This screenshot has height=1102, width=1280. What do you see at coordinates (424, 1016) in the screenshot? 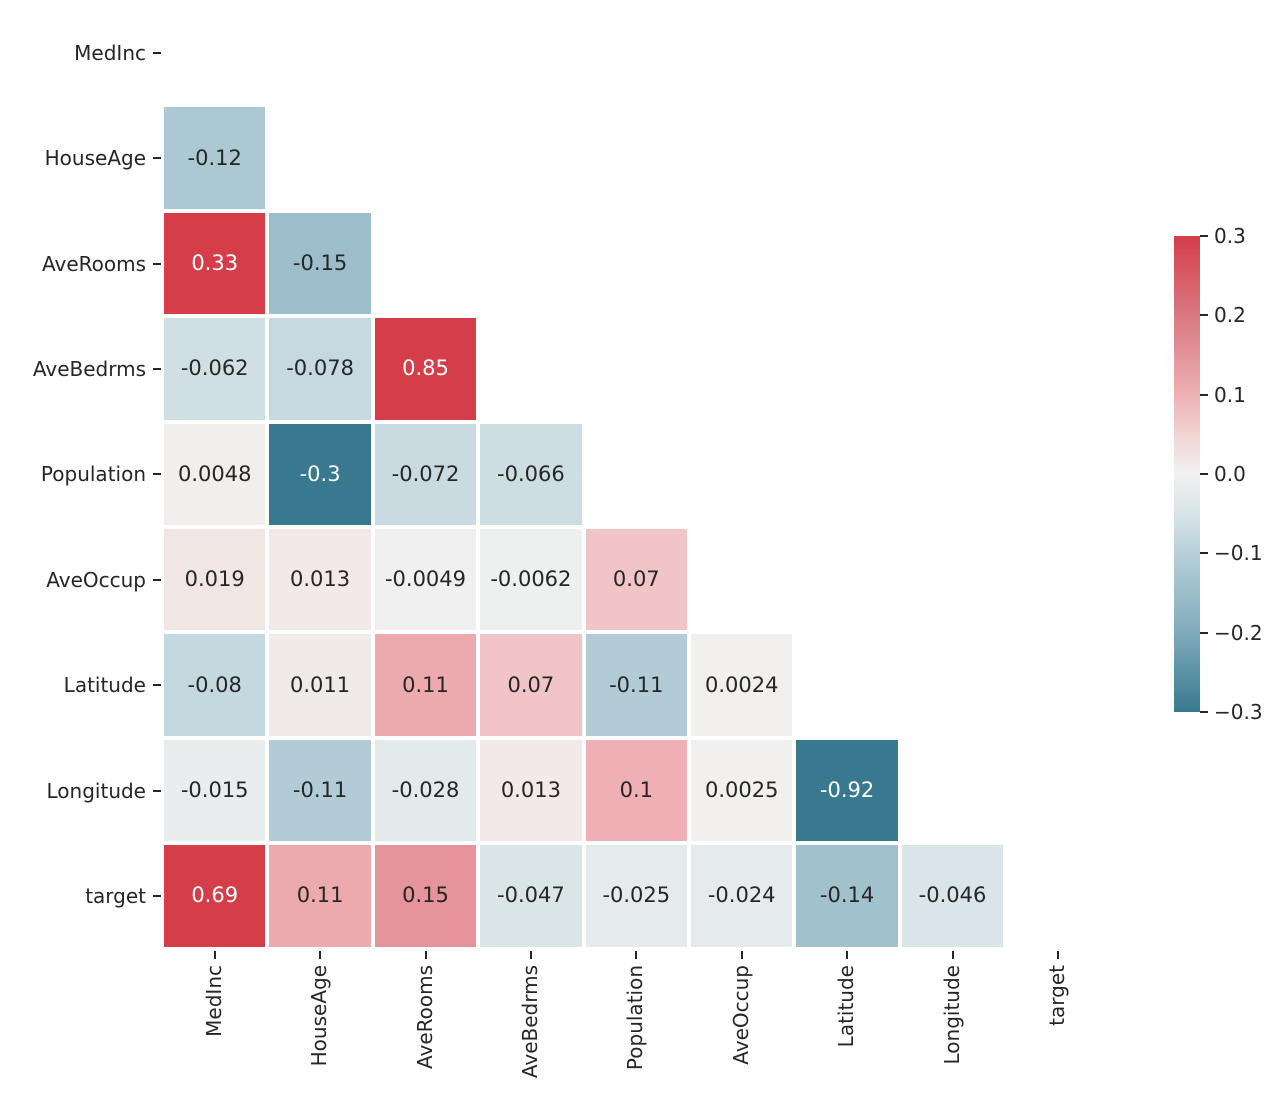
I see `x-tick-label-AveRooms: AveRooms` at bounding box center [424, 1016].